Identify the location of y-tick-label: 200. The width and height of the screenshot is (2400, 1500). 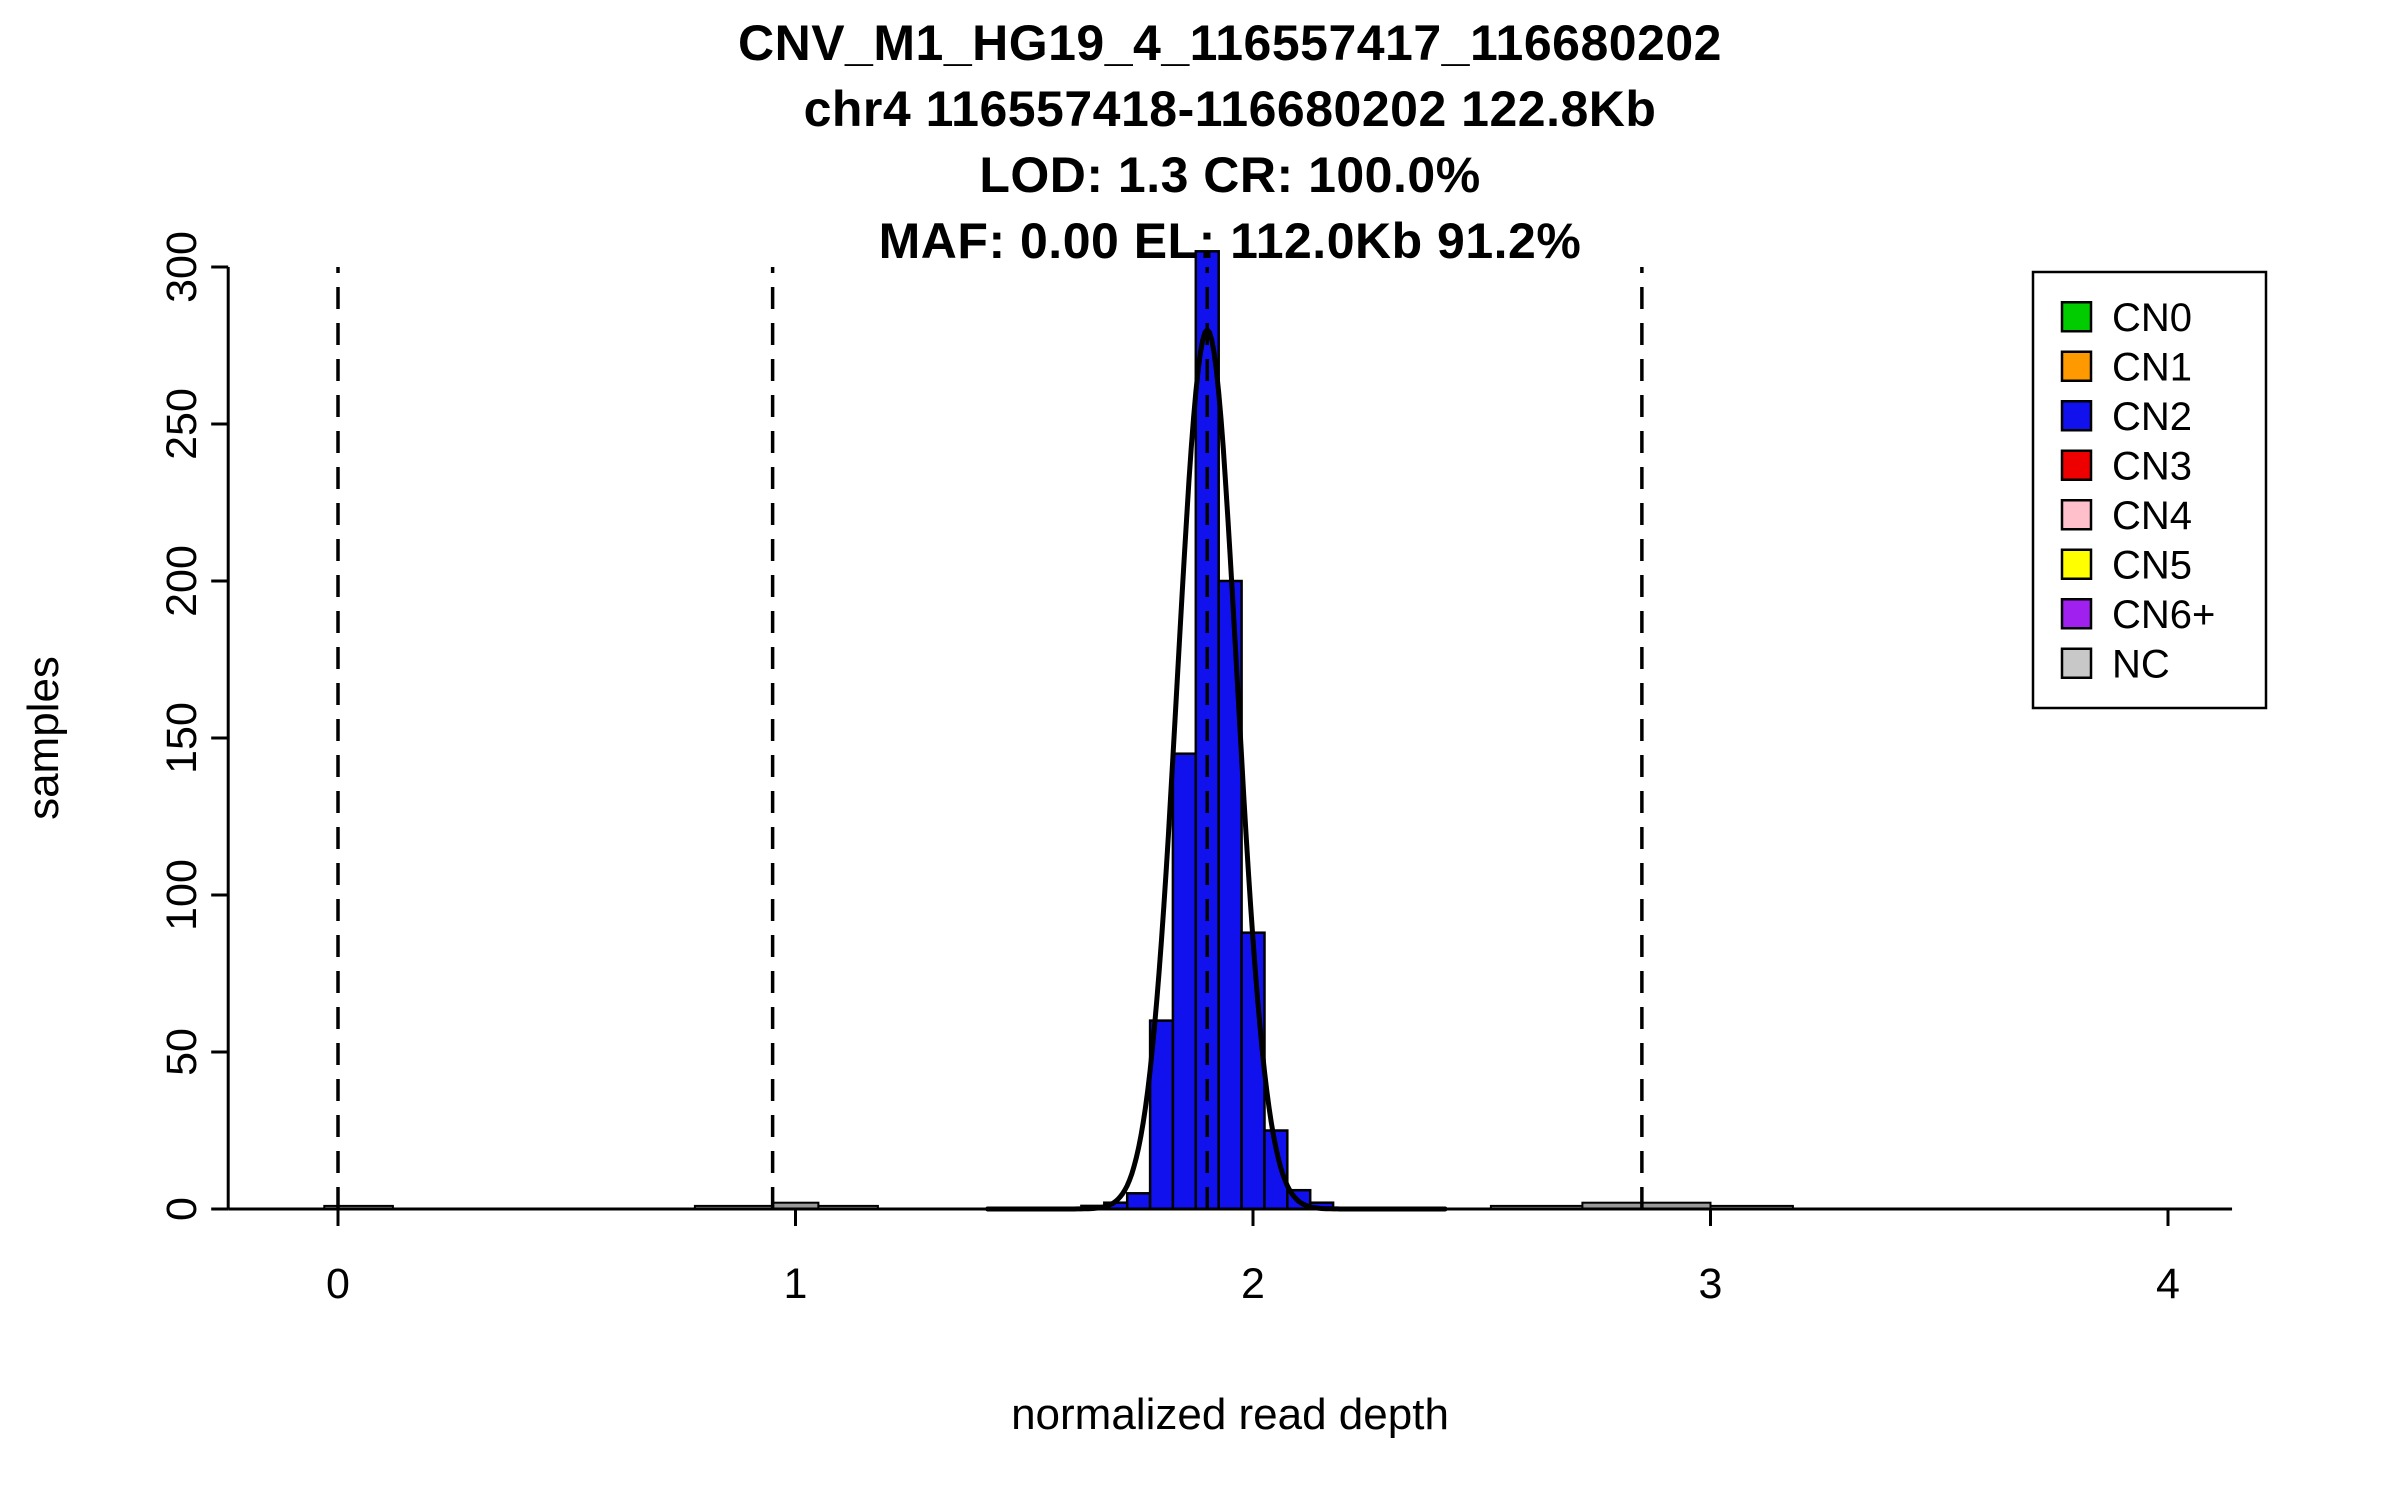
(182, 581).